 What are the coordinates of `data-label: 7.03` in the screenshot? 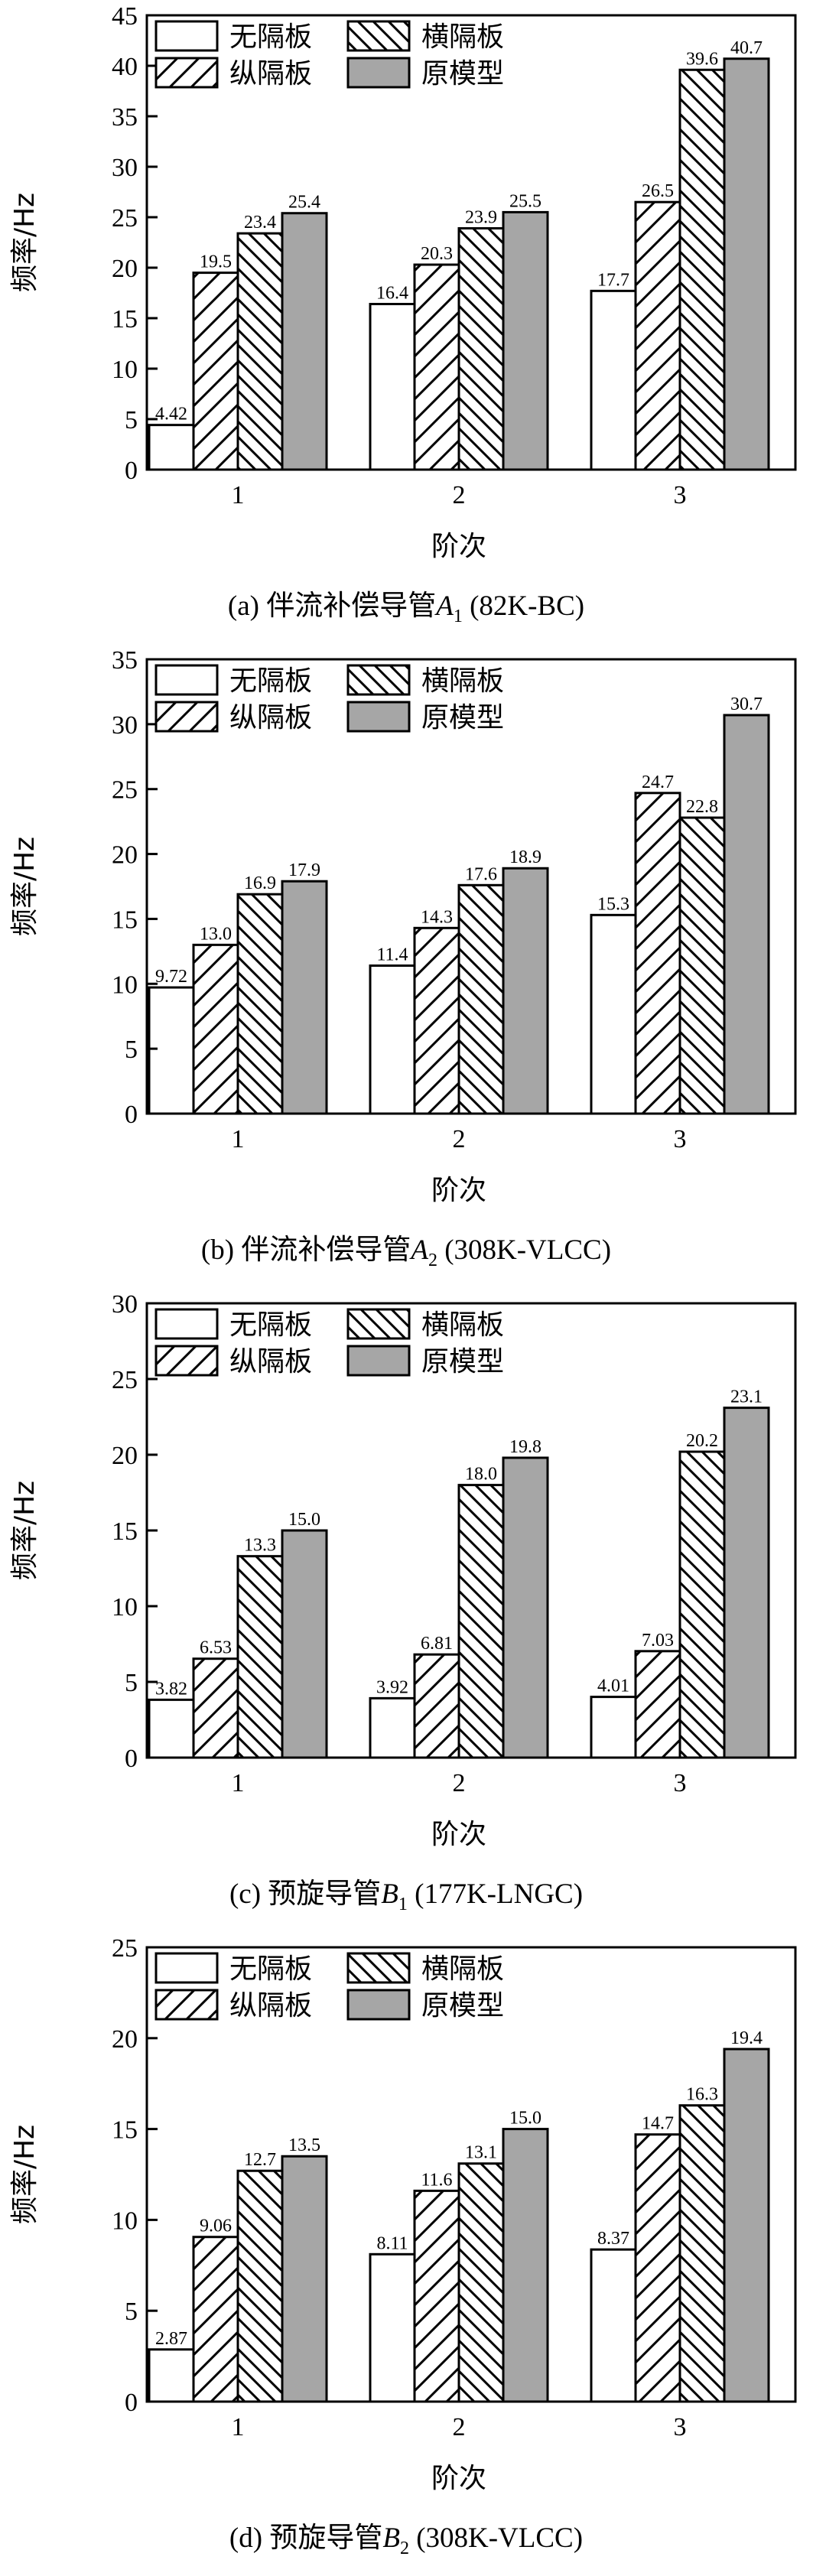 It's located at (658, 1641).